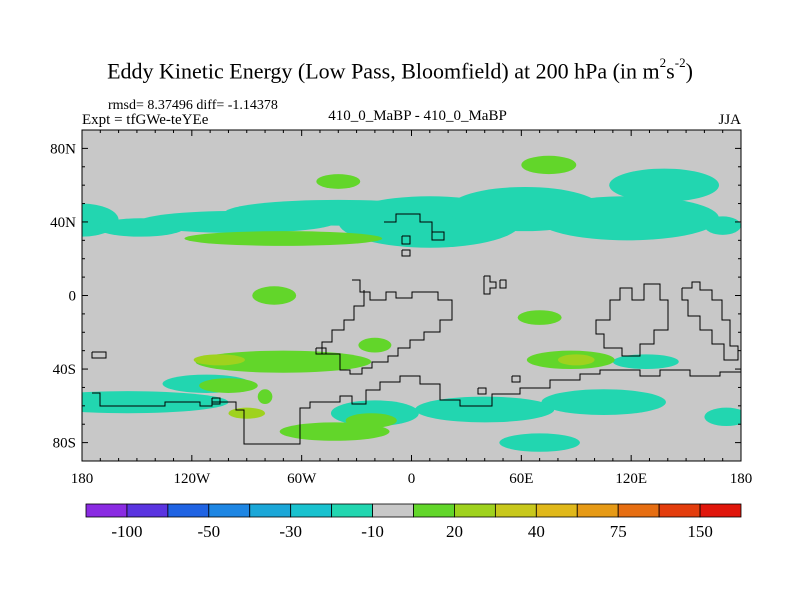 The image size is (800, 600). Describe the element at coordinates (689, 71) in the screenshot. I see `title-end: )` at that location.